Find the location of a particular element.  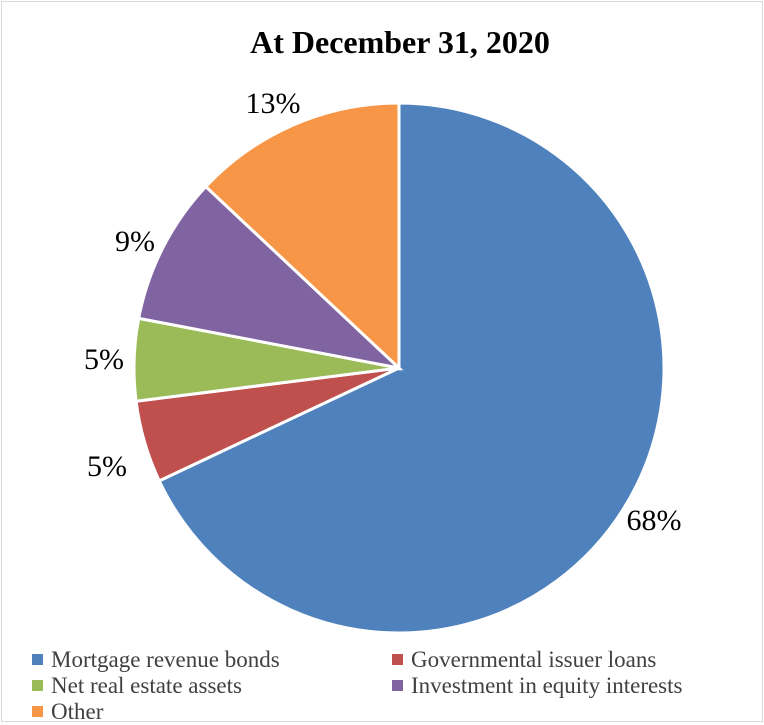

data-label-other: 13% is located at coordinates (273, 103).